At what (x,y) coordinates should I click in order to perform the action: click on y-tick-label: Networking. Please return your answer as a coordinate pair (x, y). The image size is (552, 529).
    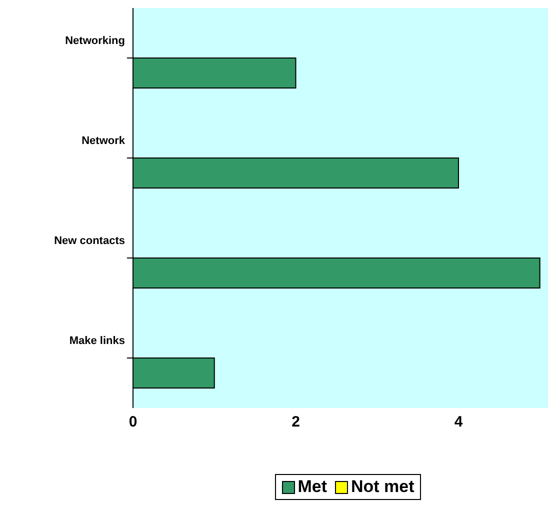
    Looking at the image, I should click on (95, 40).